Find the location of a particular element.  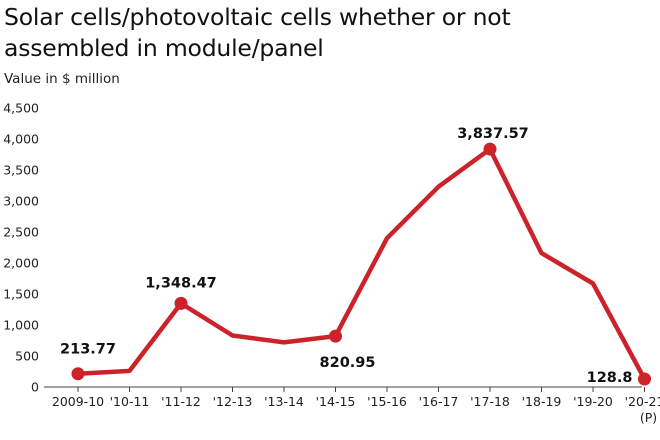

x-tick-label: '12-13 is located at coordinates (233, 401).